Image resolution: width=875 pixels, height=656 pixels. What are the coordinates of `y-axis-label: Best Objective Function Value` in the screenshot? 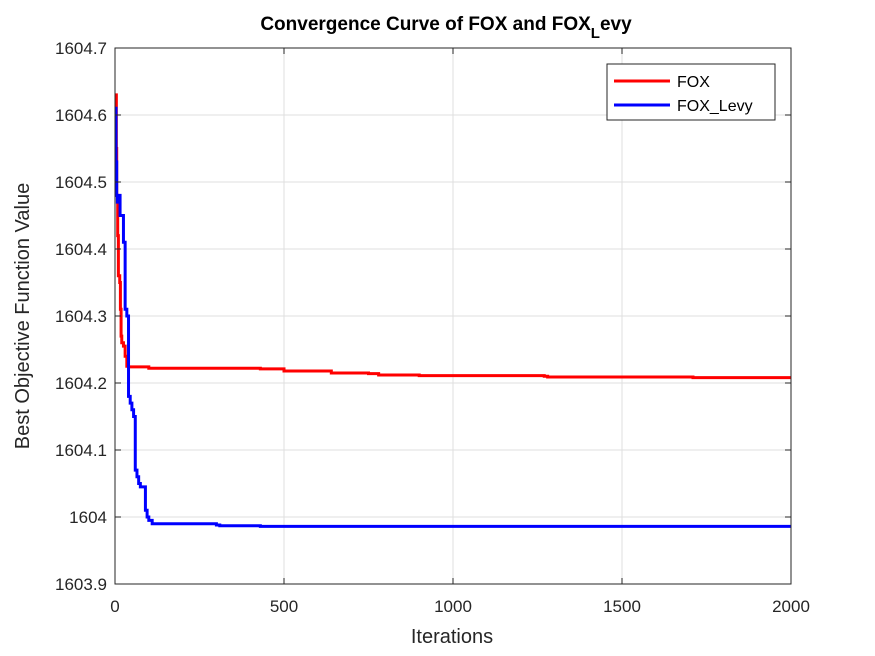 It's located at (23, 316).